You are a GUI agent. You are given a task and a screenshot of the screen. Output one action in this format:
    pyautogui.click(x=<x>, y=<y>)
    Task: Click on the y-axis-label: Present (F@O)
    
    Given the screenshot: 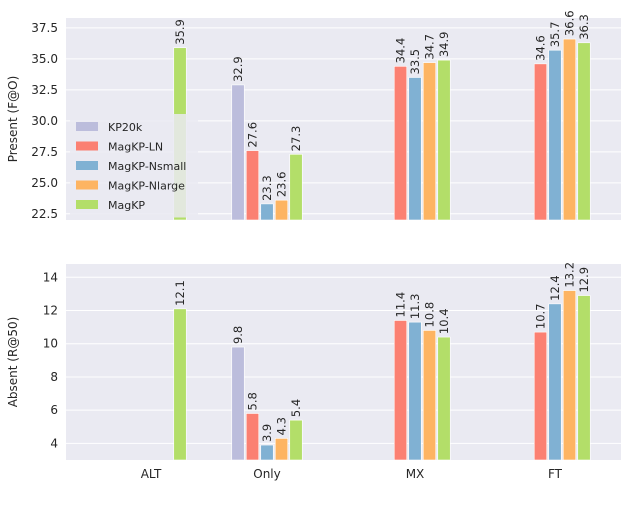 What is the action you would take?
    pyautogui.click(x=13, y=119)
    